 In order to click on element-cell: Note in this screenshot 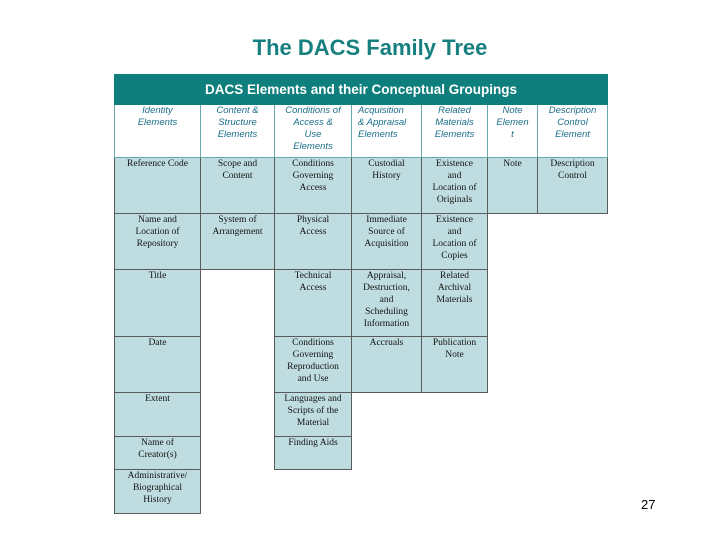, I will do `click(512, 185)`.